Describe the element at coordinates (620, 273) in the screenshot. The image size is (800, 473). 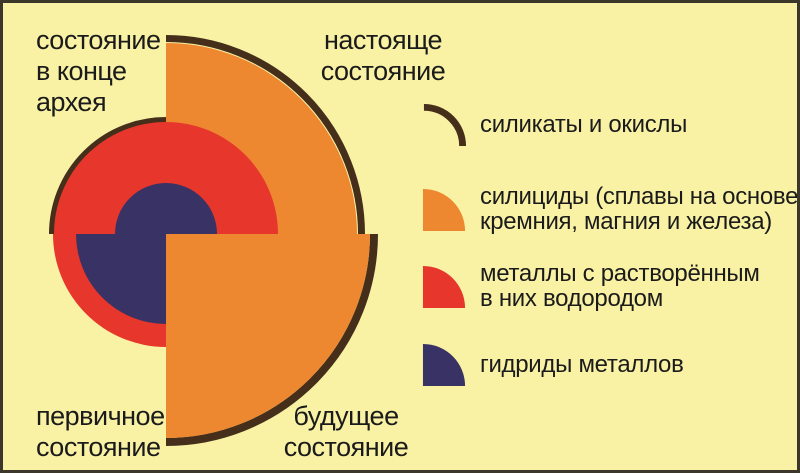
I see `label-line: металлы с растворённым` at that location.